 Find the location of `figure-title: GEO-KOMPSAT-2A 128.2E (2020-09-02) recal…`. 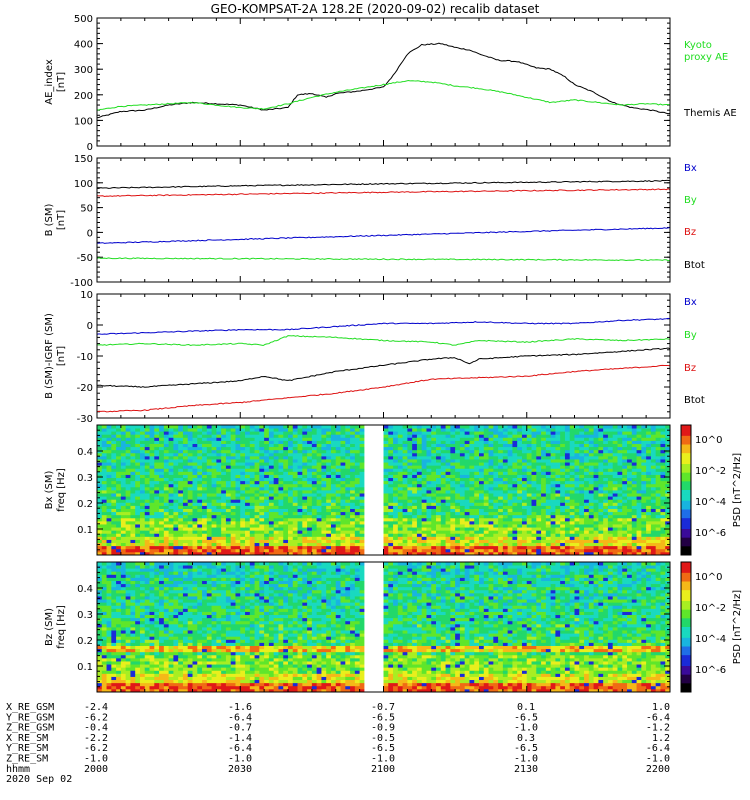

figure-title: GEO-KOMPSAT-2A 128.2E (2020-09-02) recal… is located at coordinates (375, 9).